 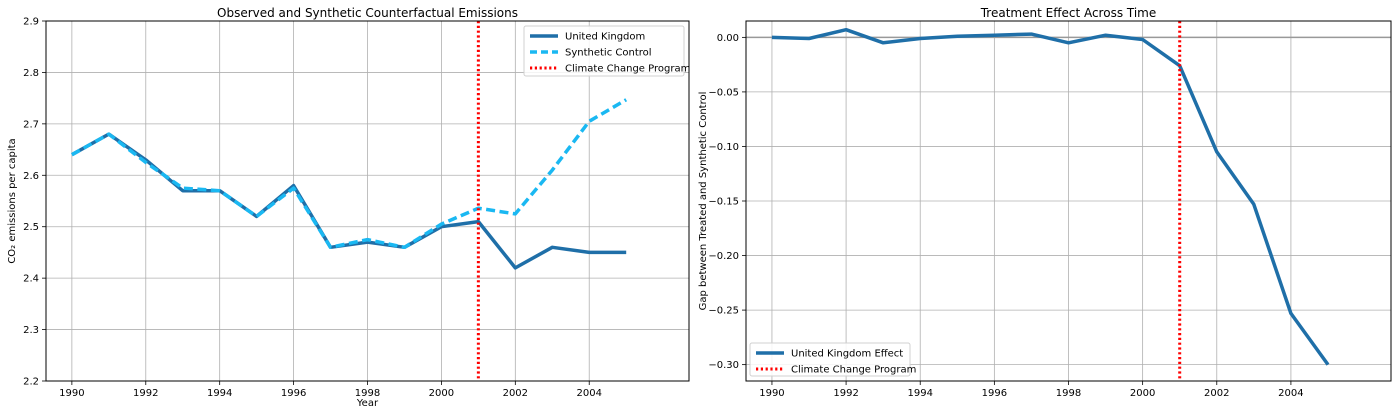 I want to click on chart-title: Treatment Effect Across Time, so click(x=1068, y=13).